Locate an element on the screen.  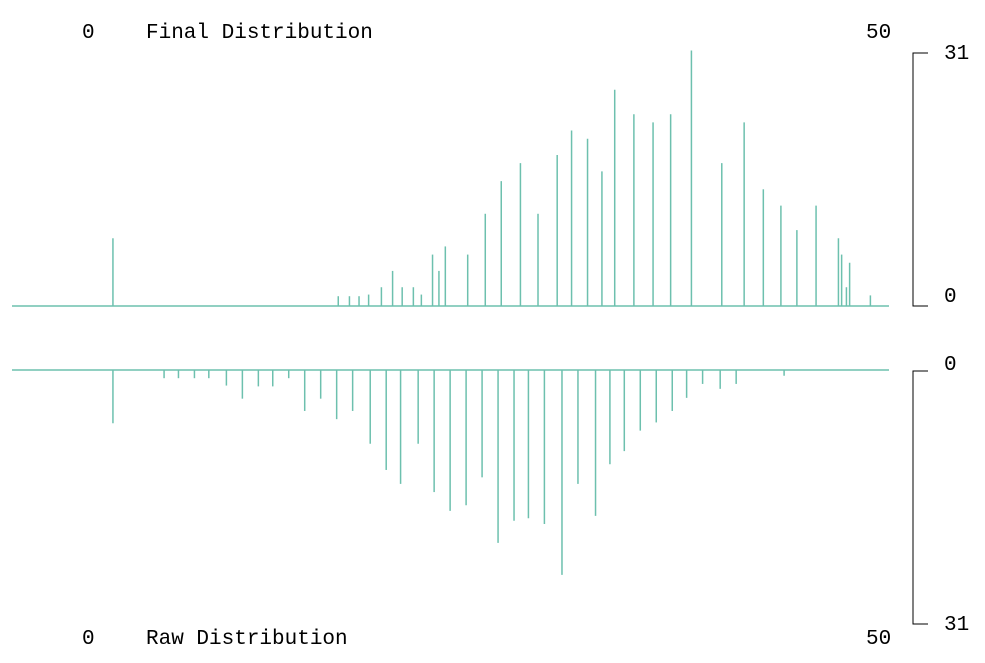
raw-title: Raw Distribution is located at coordinates (247, 639).